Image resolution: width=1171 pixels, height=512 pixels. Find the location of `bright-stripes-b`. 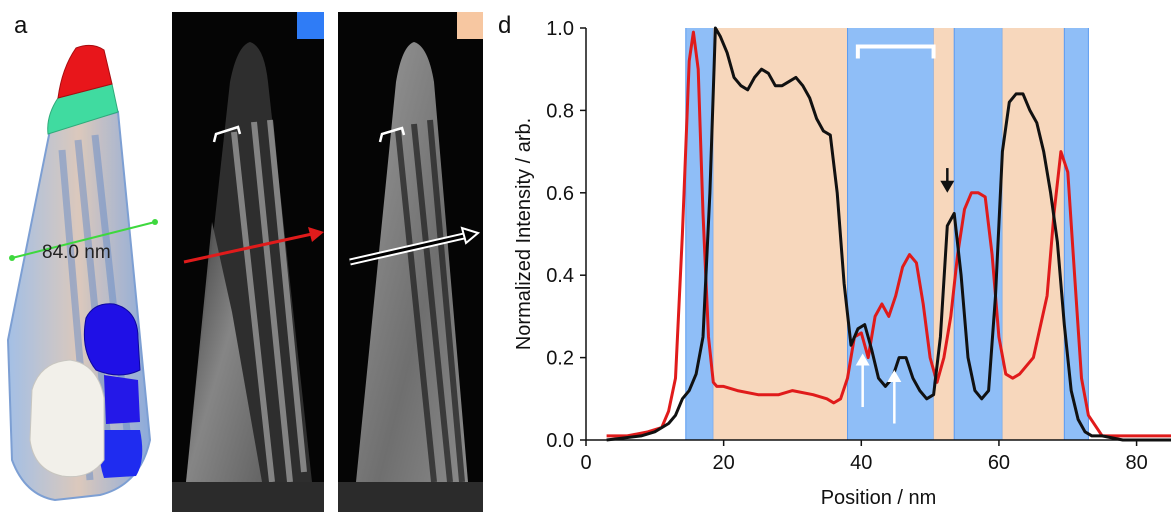

bright-stripes-b is located at coordinates (269, 301).